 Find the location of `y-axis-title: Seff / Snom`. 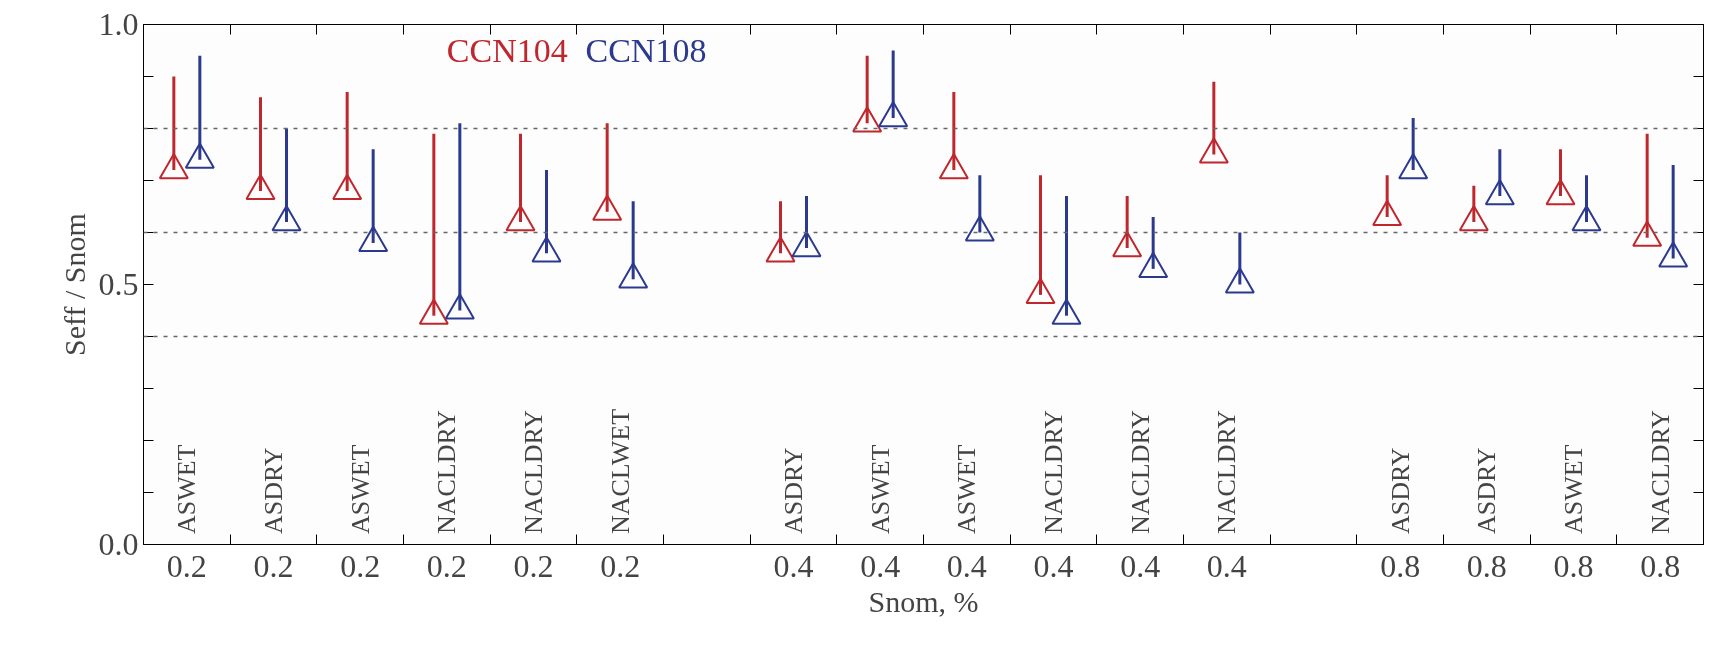

y-axis-title: Seff / Snom is located at coordinates (74, 284).